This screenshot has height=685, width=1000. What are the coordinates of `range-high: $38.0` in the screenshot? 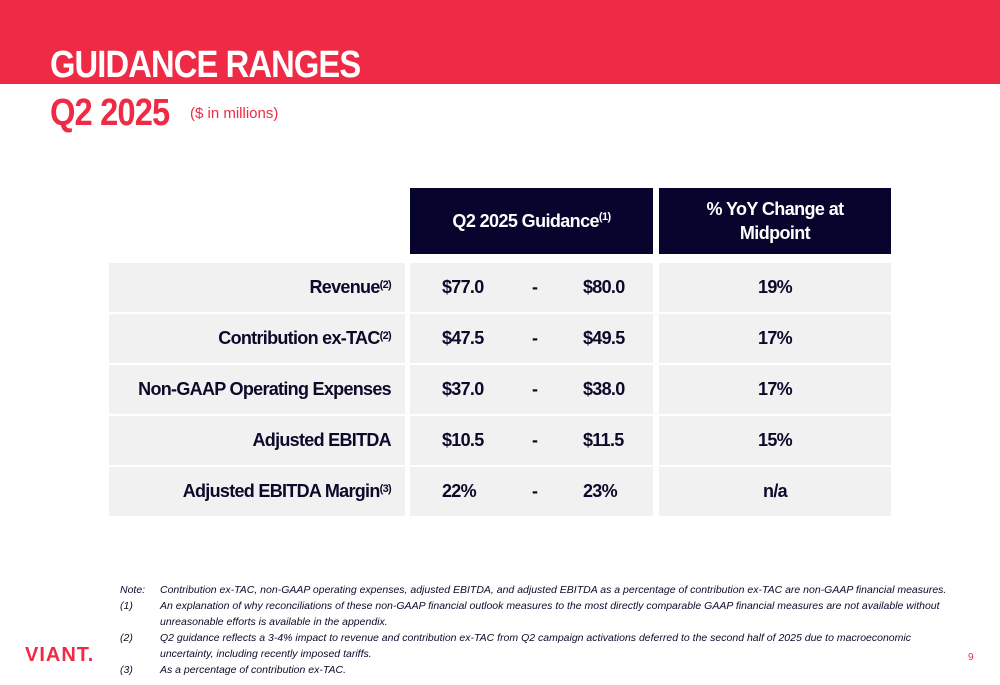 It's located at (604, 389).